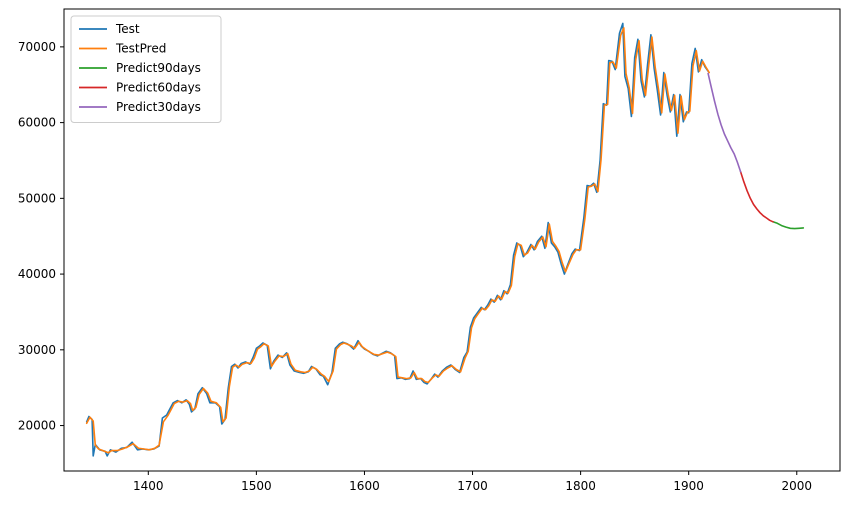 The image size is (848, 505). I want to click on y-tick-label: 60000, so click(37, 123).